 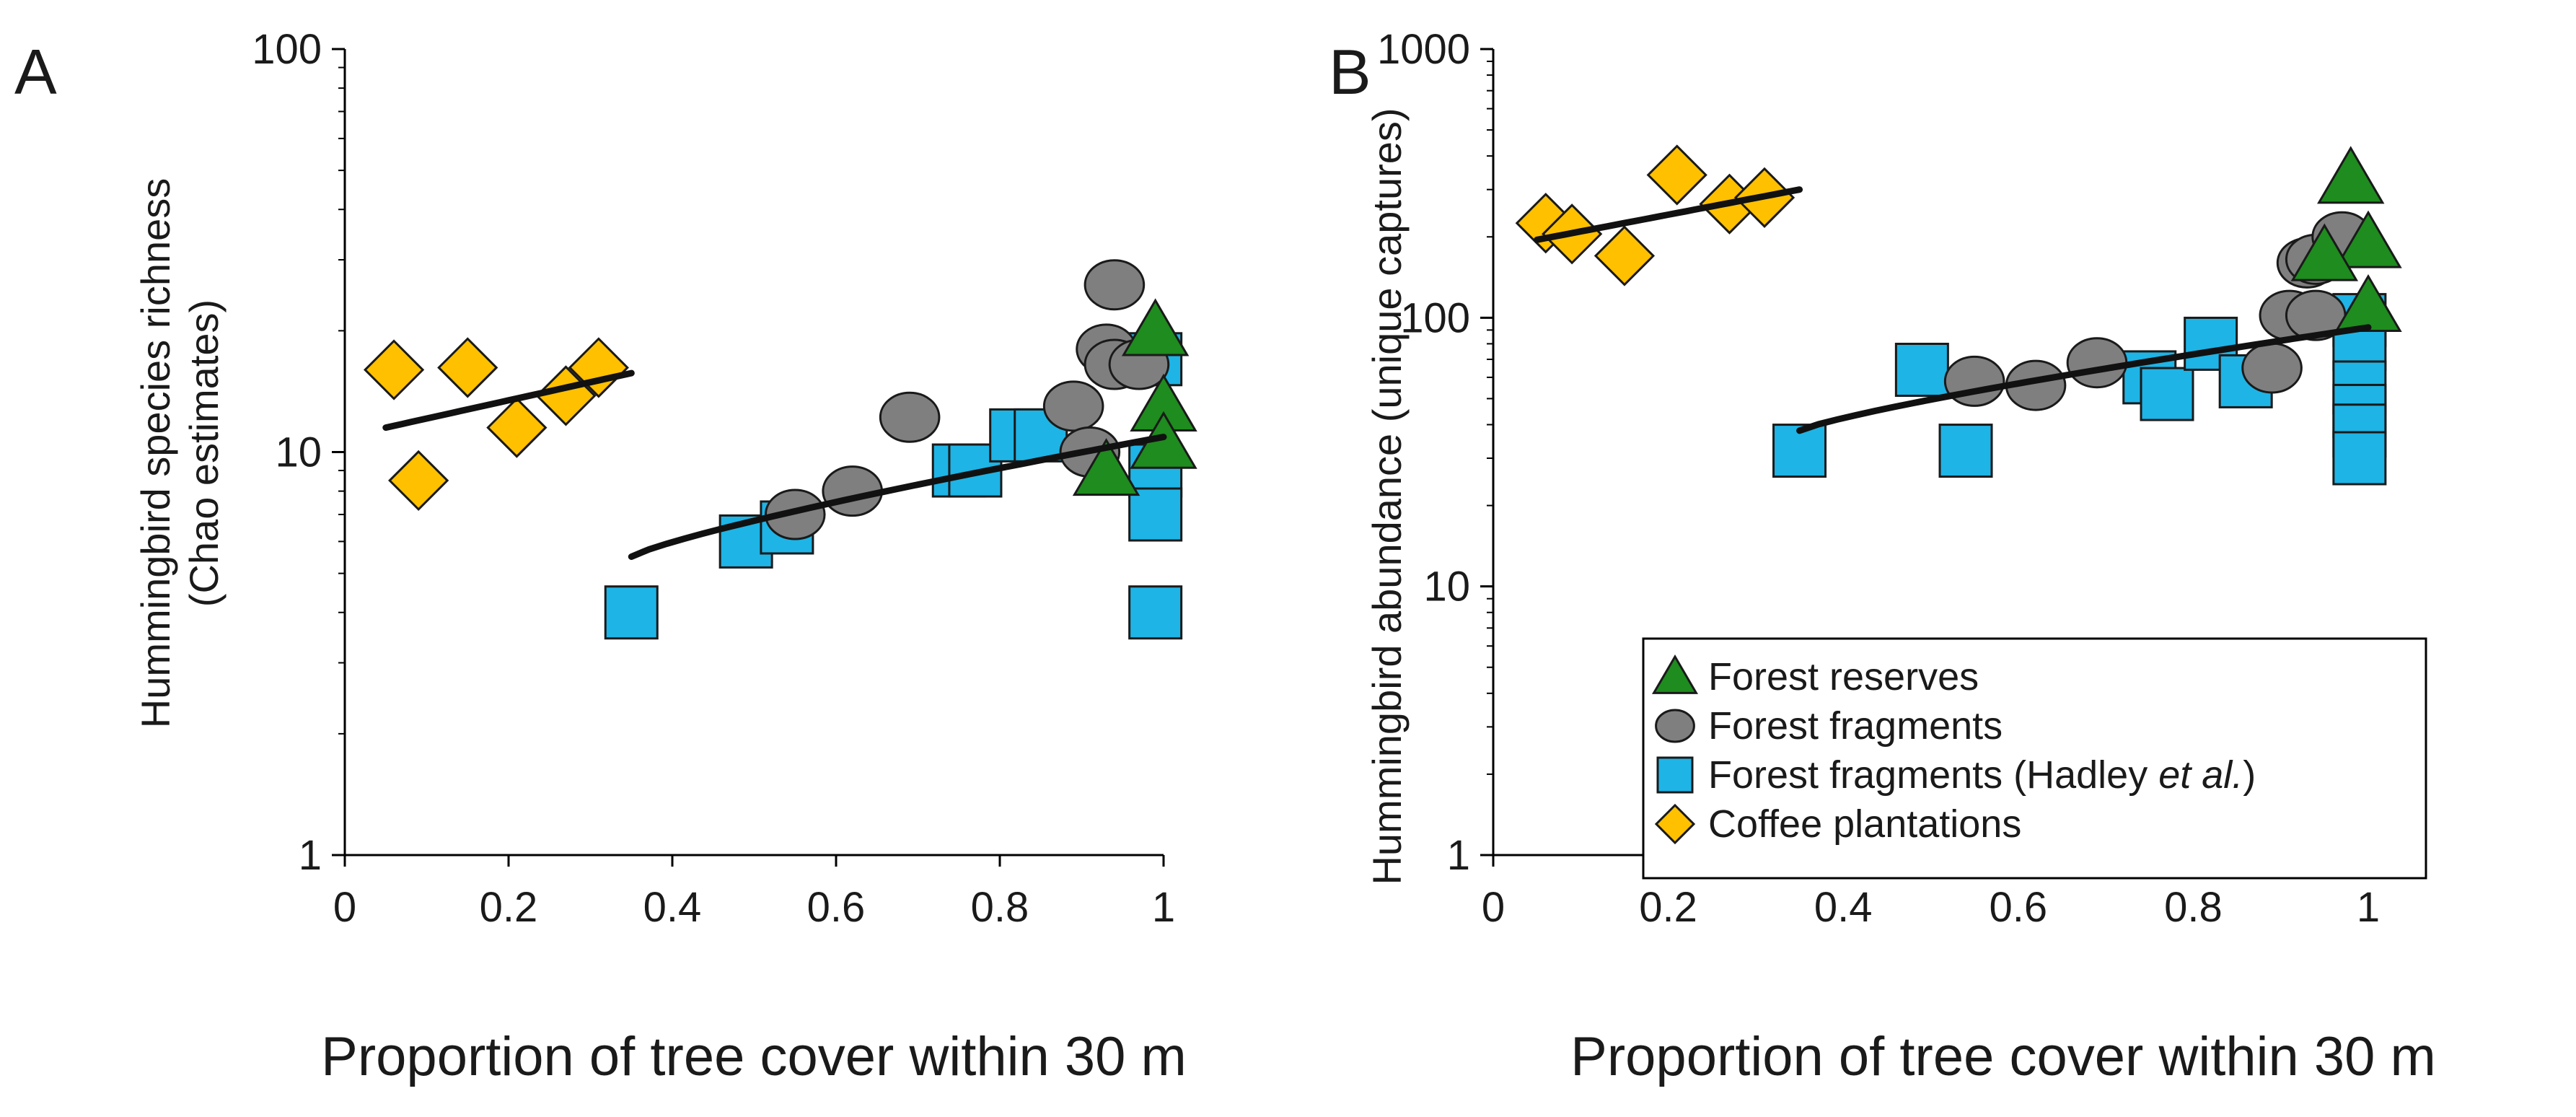 I want to click on legend-label-hadley-italic: et al., so click(x=2200, y=775).